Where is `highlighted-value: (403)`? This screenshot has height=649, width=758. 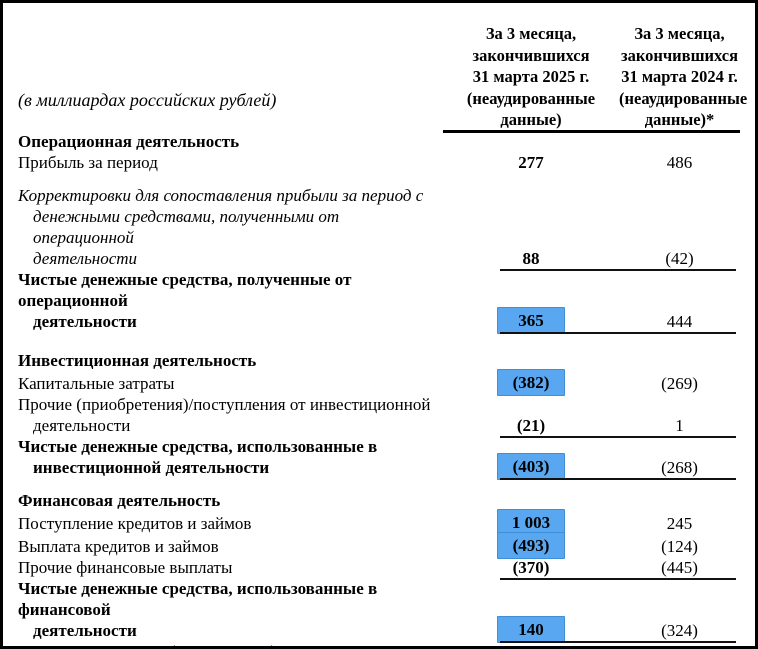
highlighted-value: (403) is located at coordinates (531, 466).